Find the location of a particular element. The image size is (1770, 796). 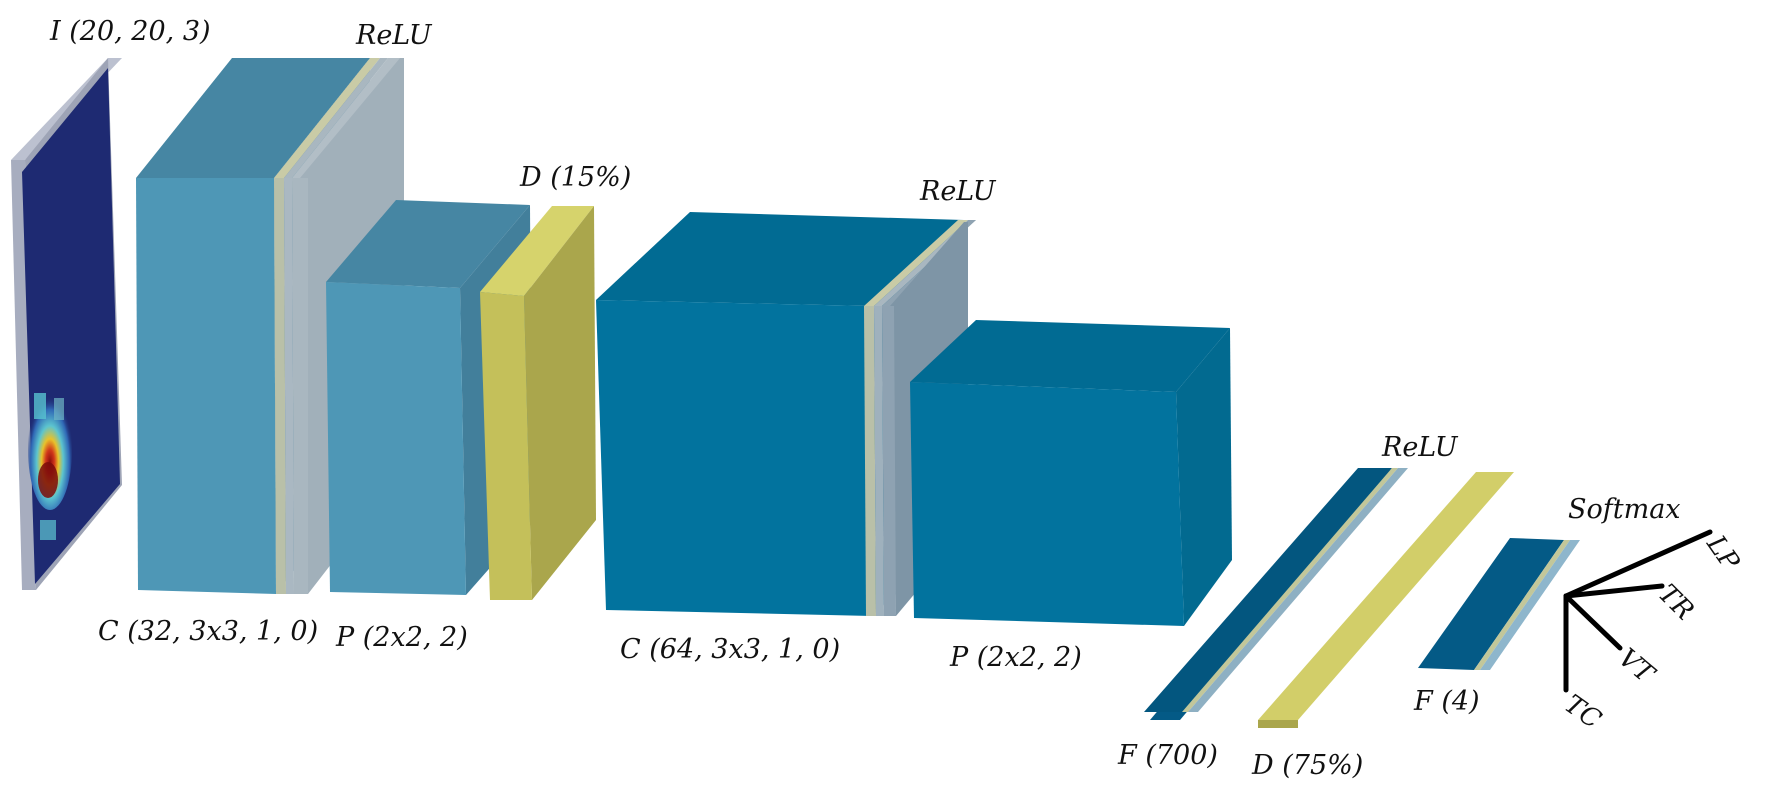

conv2-top-face is located at coordinates (780, 259).